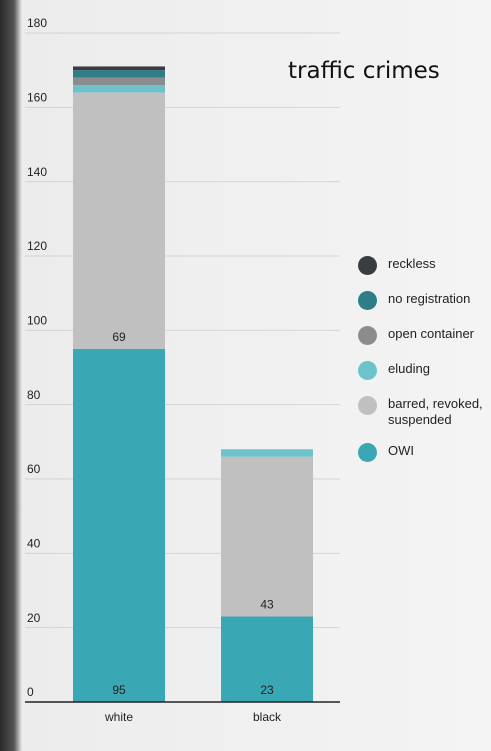 The width and height of the screenshot is (491, 751). What do you see at coordinates (37, 321) in the screenshot?
I see `y-tick-label: 100` at bounding box center [37, 321].